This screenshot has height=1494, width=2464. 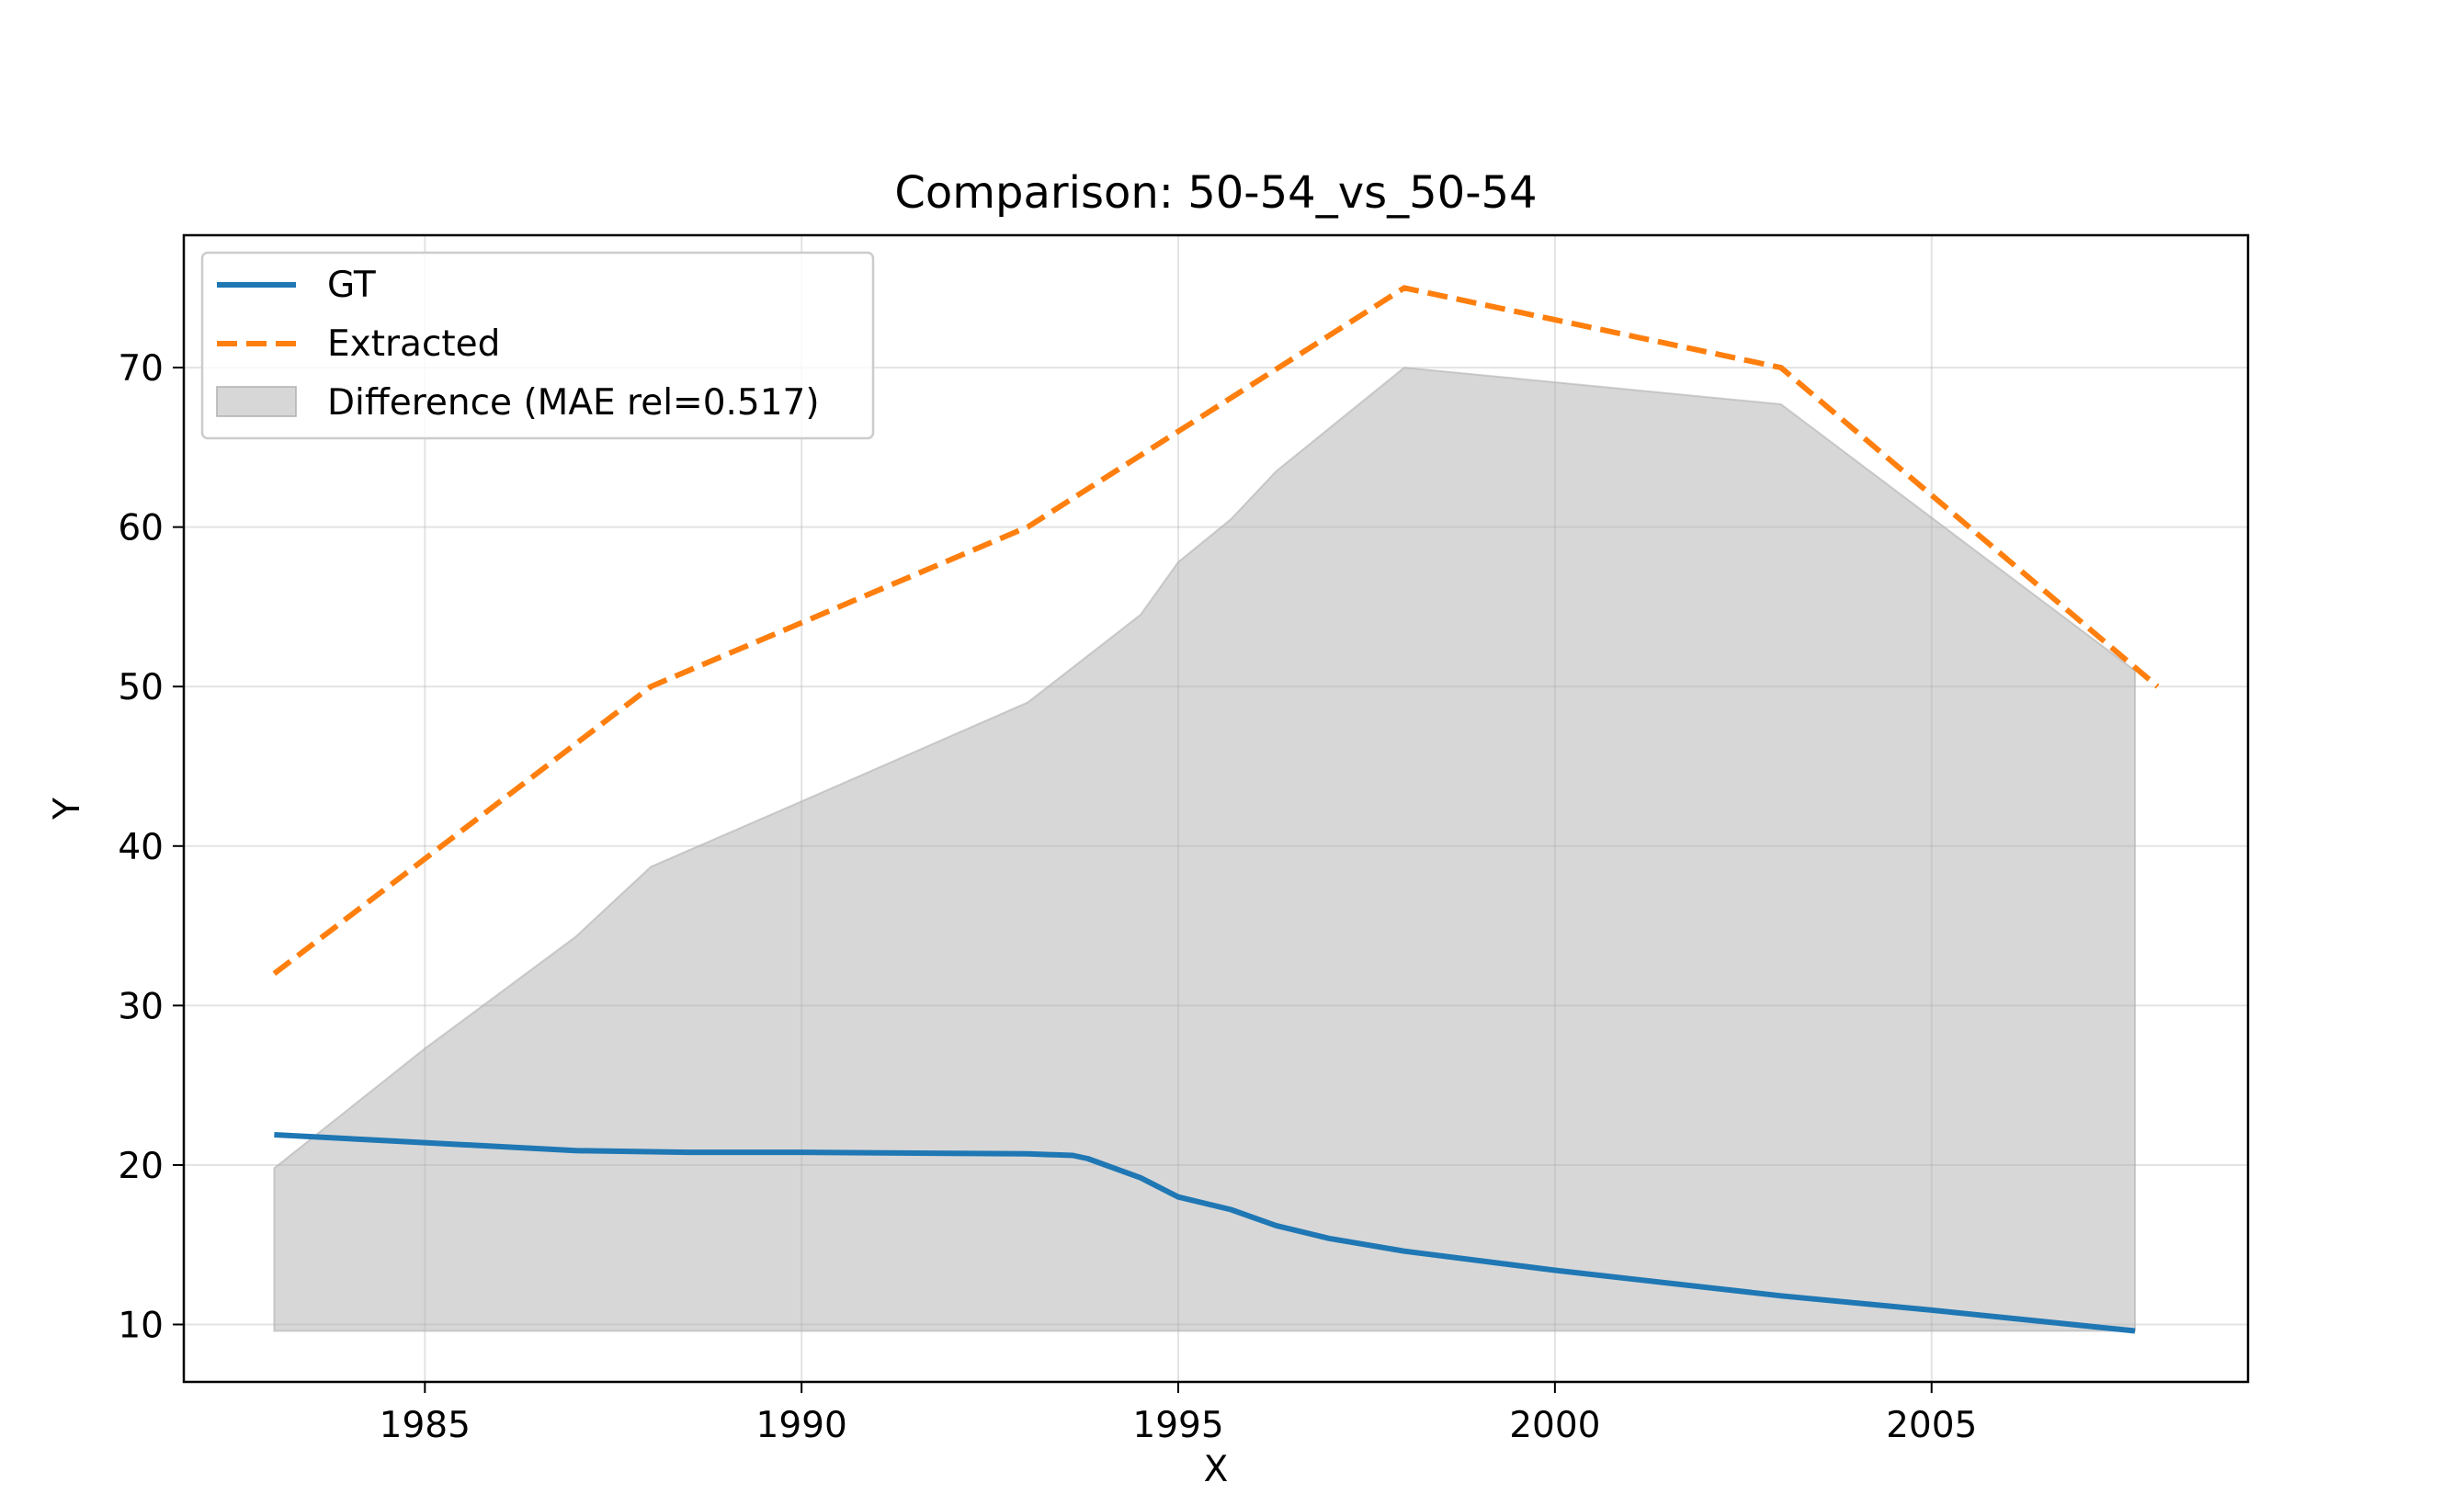 I want to click on x-tick-label: 2005, so click(x=1932, y=1425).